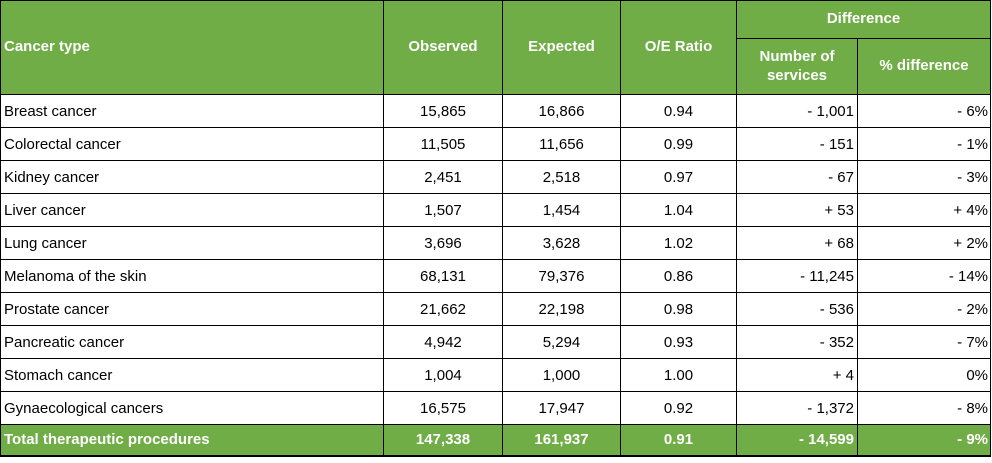 The width and height of the screenshot is (992, 463). Describe the element at coordinates (924, 243) in the screenshot. I see `cell-pct-difference: + 2%` at that location.